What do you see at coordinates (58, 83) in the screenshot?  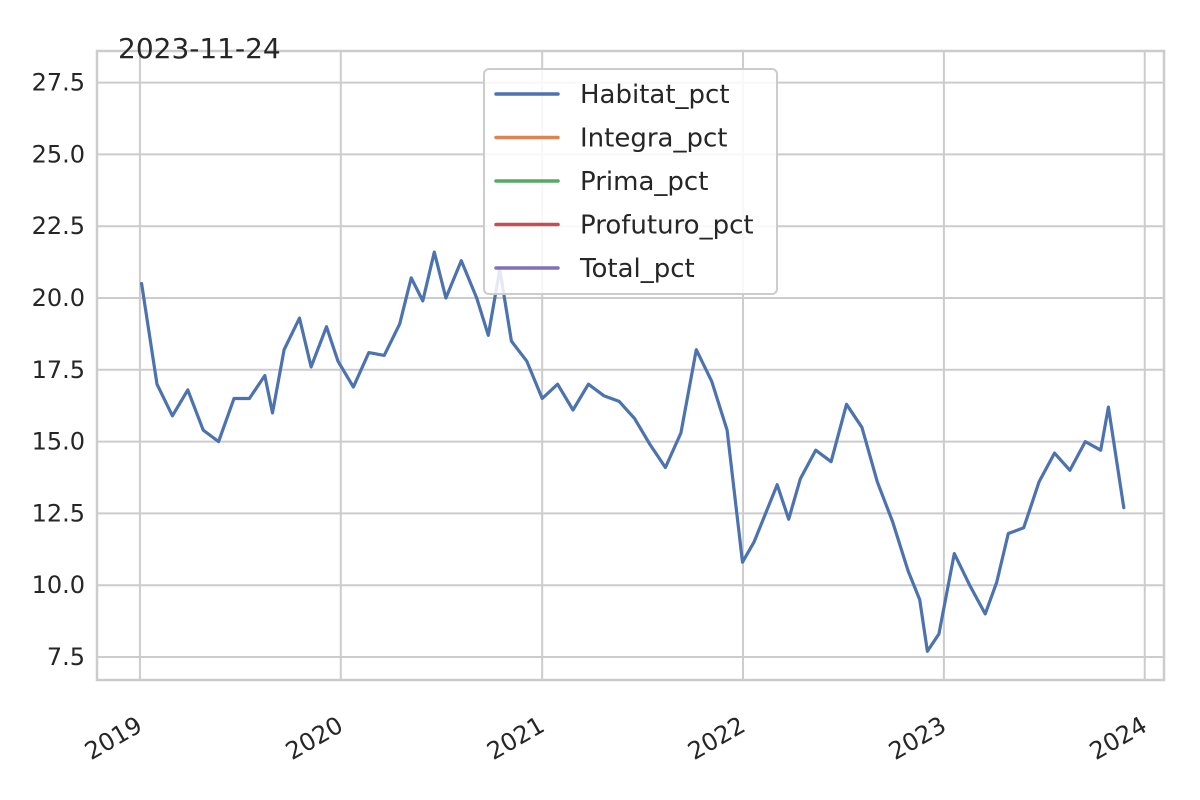 I see `y-tick-label: 27.5` at bounding box center [58, 83].